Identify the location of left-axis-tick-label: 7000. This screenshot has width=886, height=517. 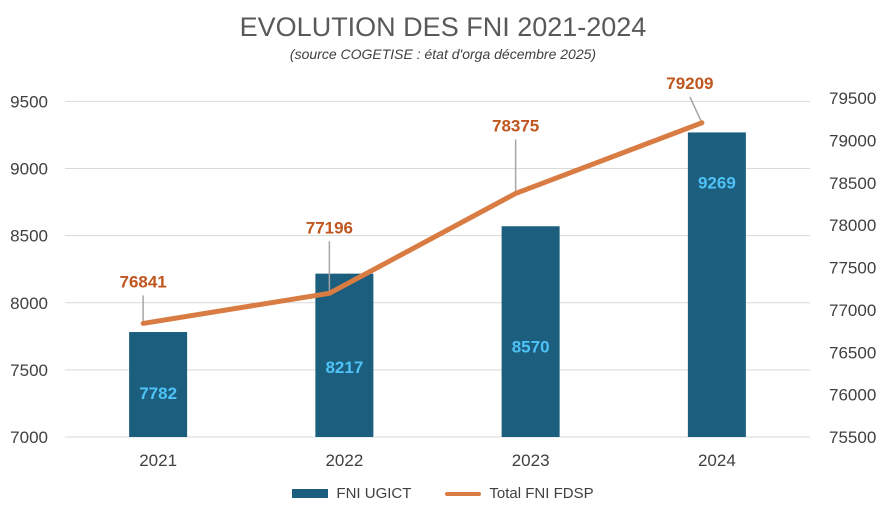
(29, 437).